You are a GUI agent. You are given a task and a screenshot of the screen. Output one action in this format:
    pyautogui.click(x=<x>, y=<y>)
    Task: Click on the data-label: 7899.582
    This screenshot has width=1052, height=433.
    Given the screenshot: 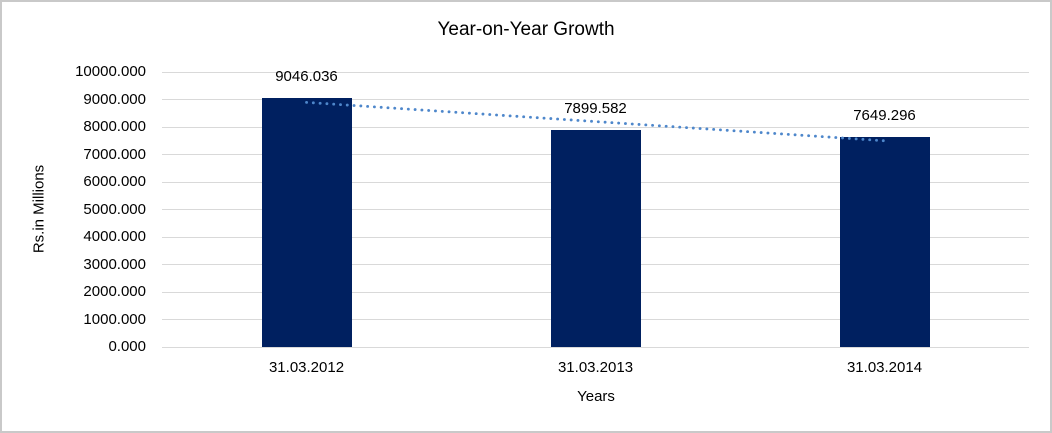 What is the action you would take?
    pyautogui.click(x=595, y=108)
    